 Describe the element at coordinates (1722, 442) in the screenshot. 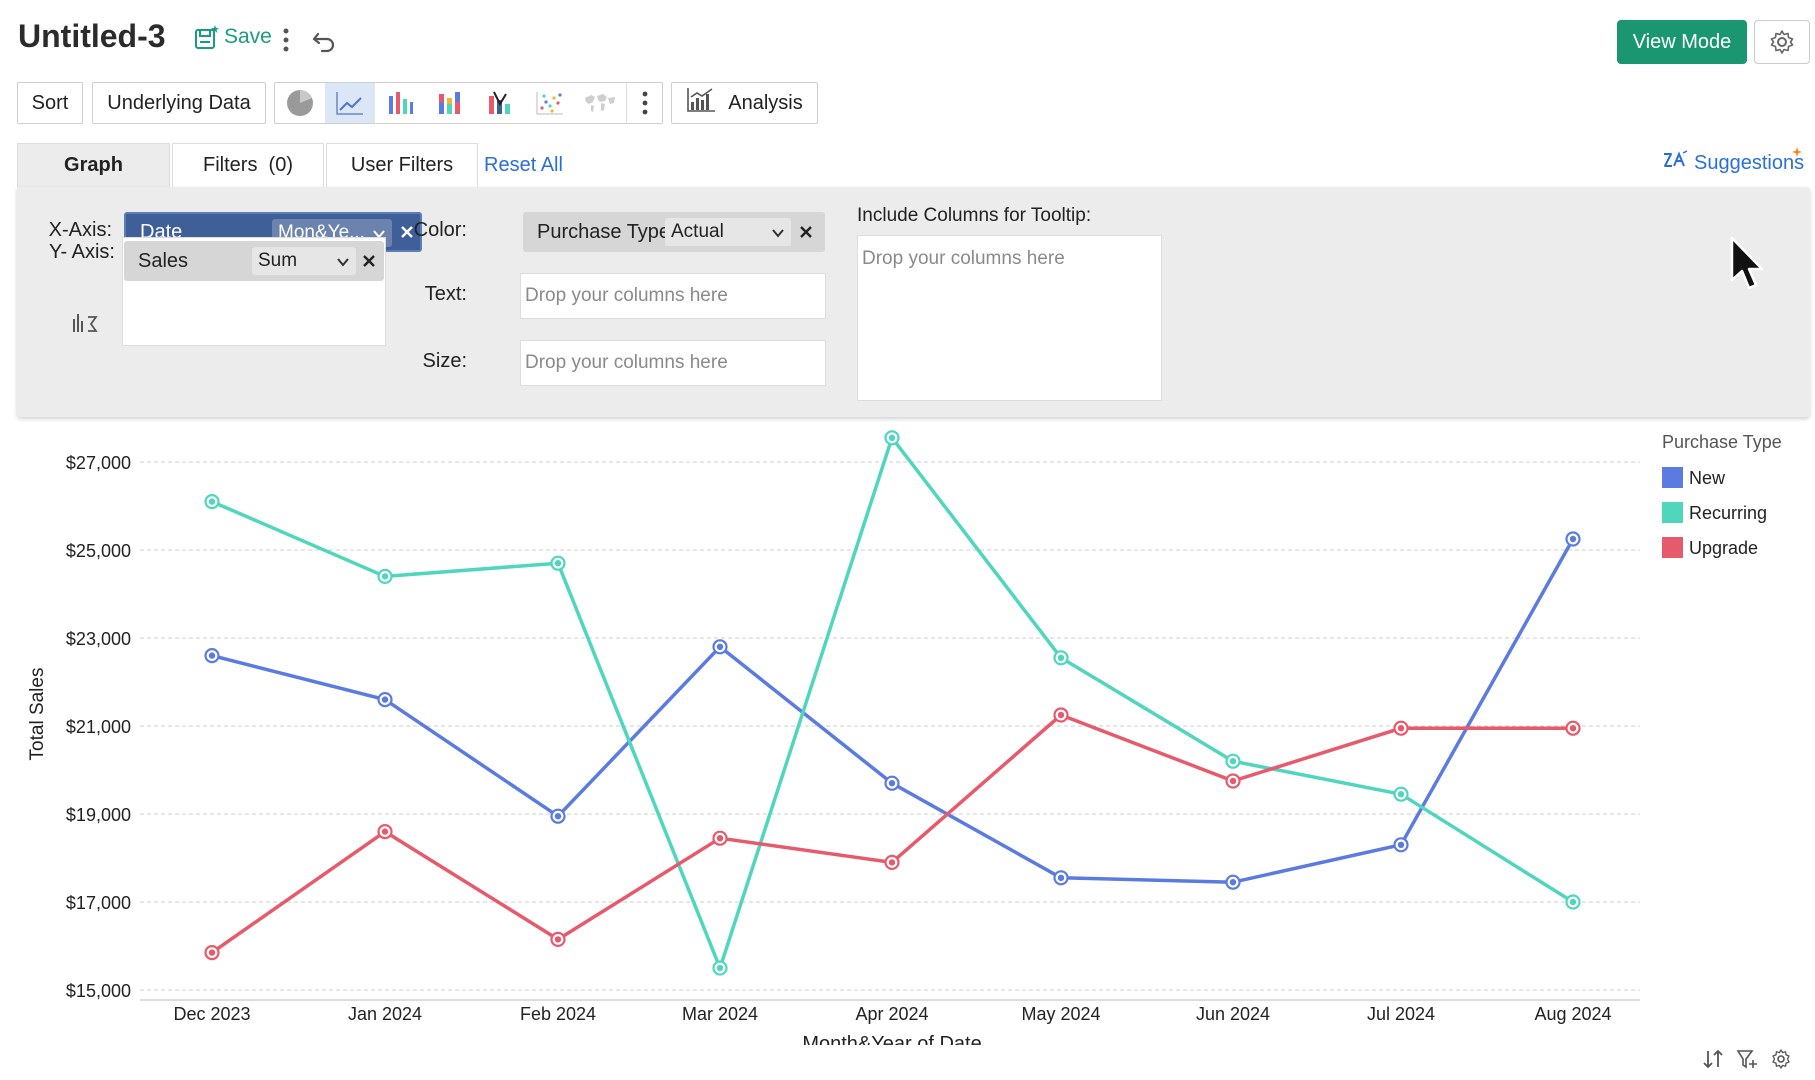

I see `legend-title: Purchase Type` at that location.